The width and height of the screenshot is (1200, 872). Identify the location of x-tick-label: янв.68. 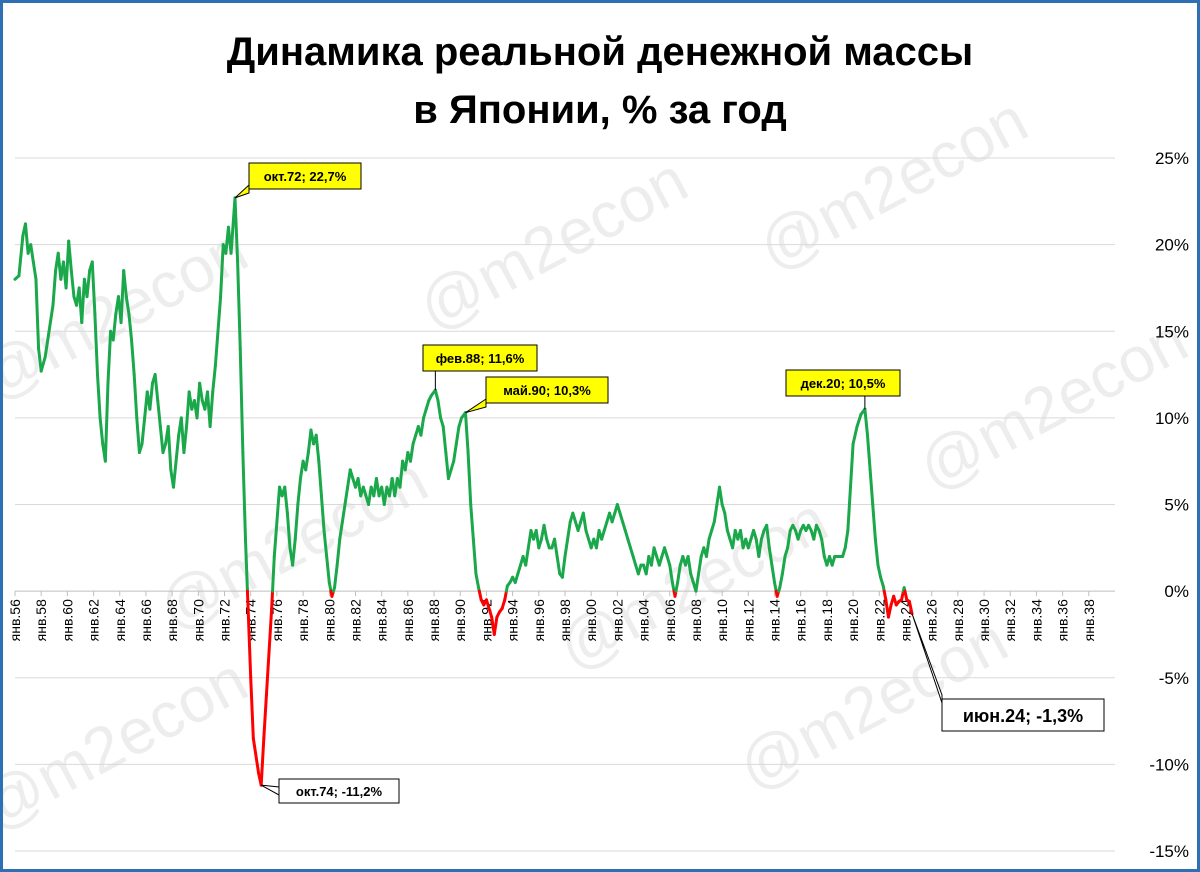
(172, 620).